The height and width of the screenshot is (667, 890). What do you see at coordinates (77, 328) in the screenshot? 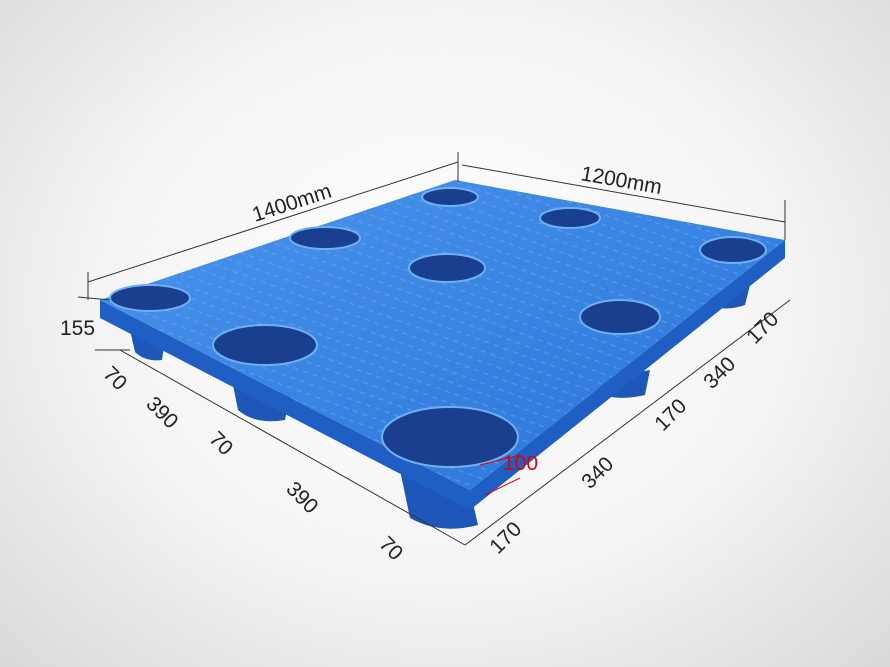
I see `height-label: 155` at bounding box center [77, 328].